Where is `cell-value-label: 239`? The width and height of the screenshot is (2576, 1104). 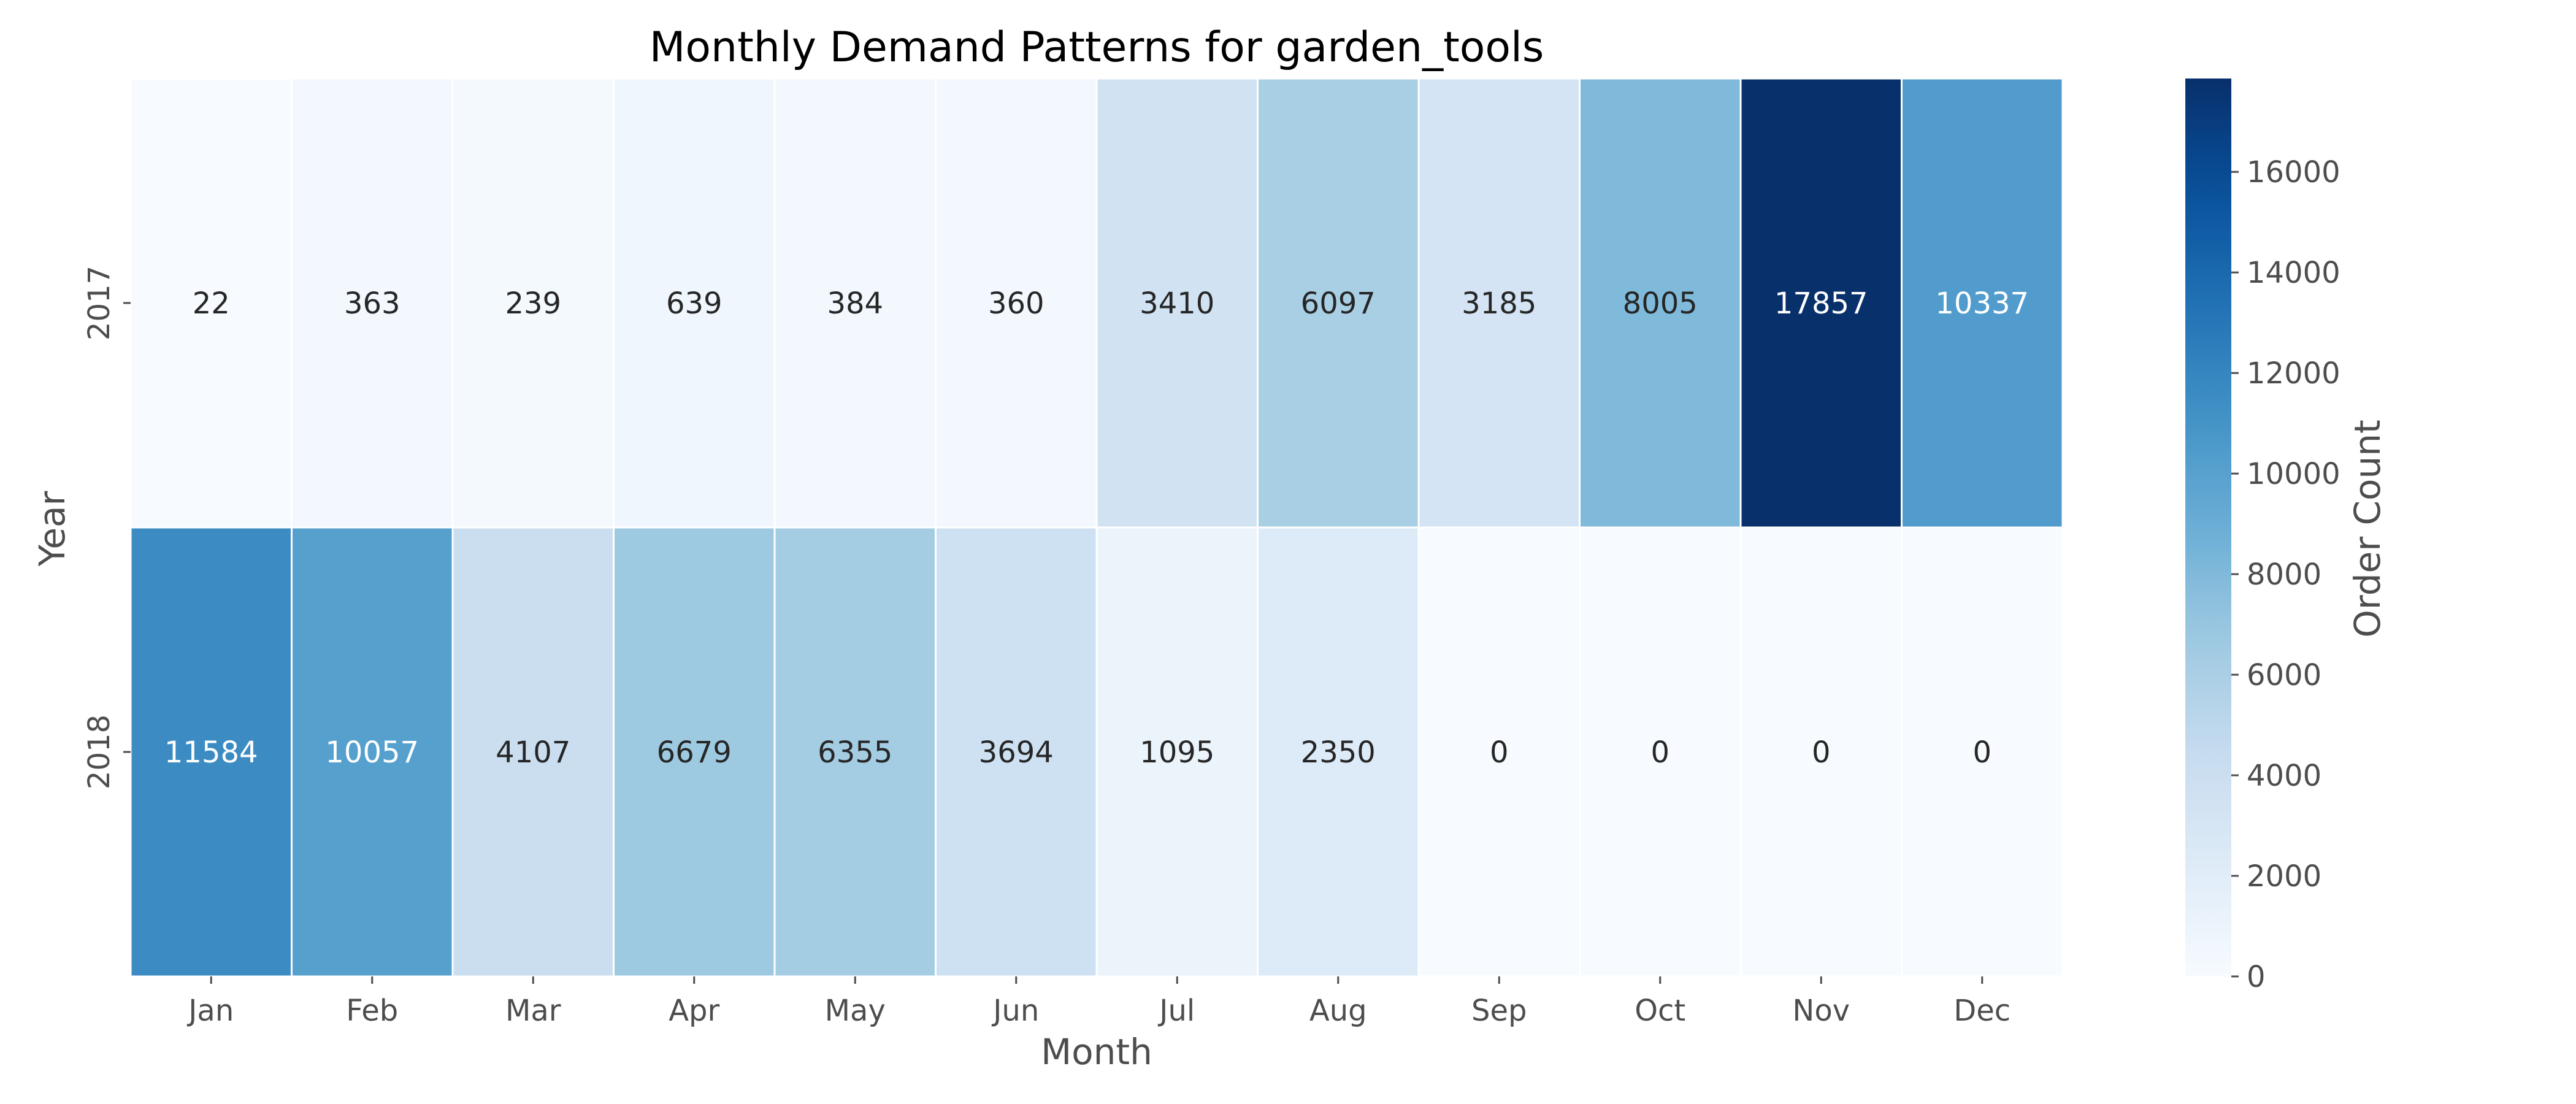
cell-value-label: 239 is located at coordinates (533, 303).